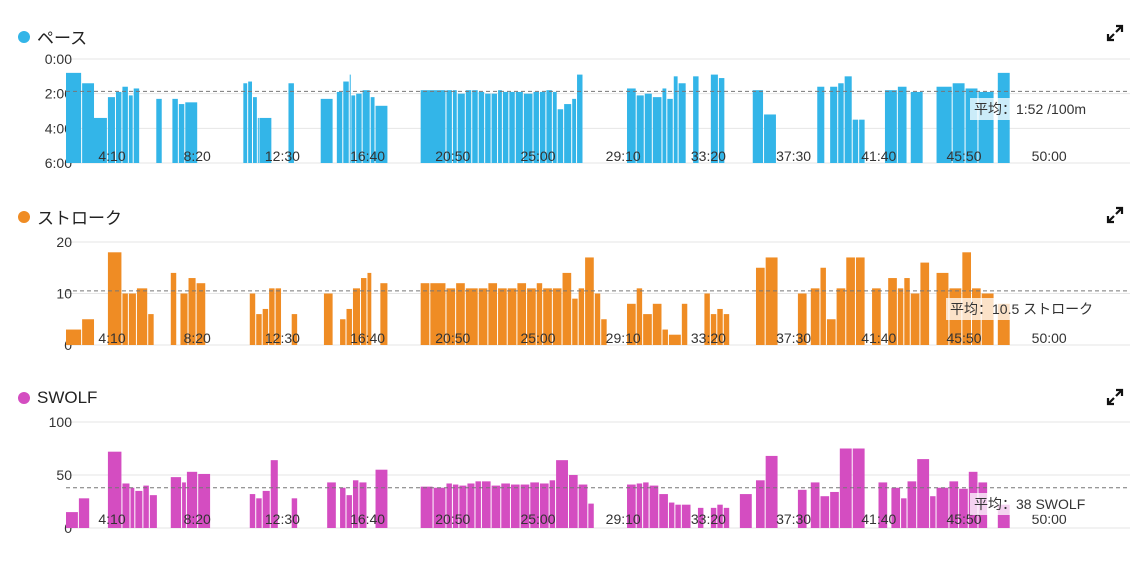 Image resolution: width=1132 pixels, height=567 pixels. I want to click on swolf-average-badge-bg, so click(1034, 504).